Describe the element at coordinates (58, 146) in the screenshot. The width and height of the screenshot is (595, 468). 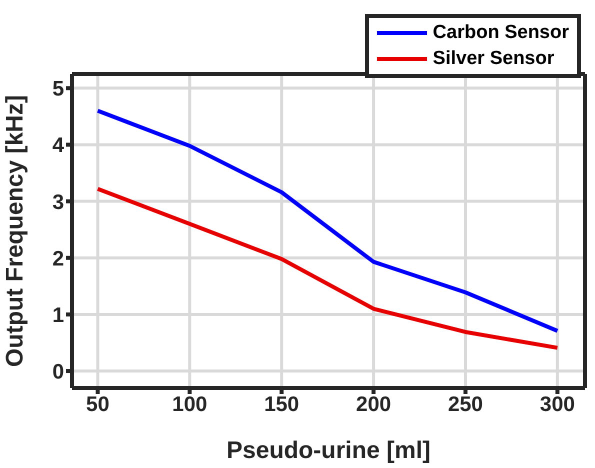
I see `y-tick-label: 4` at that location.